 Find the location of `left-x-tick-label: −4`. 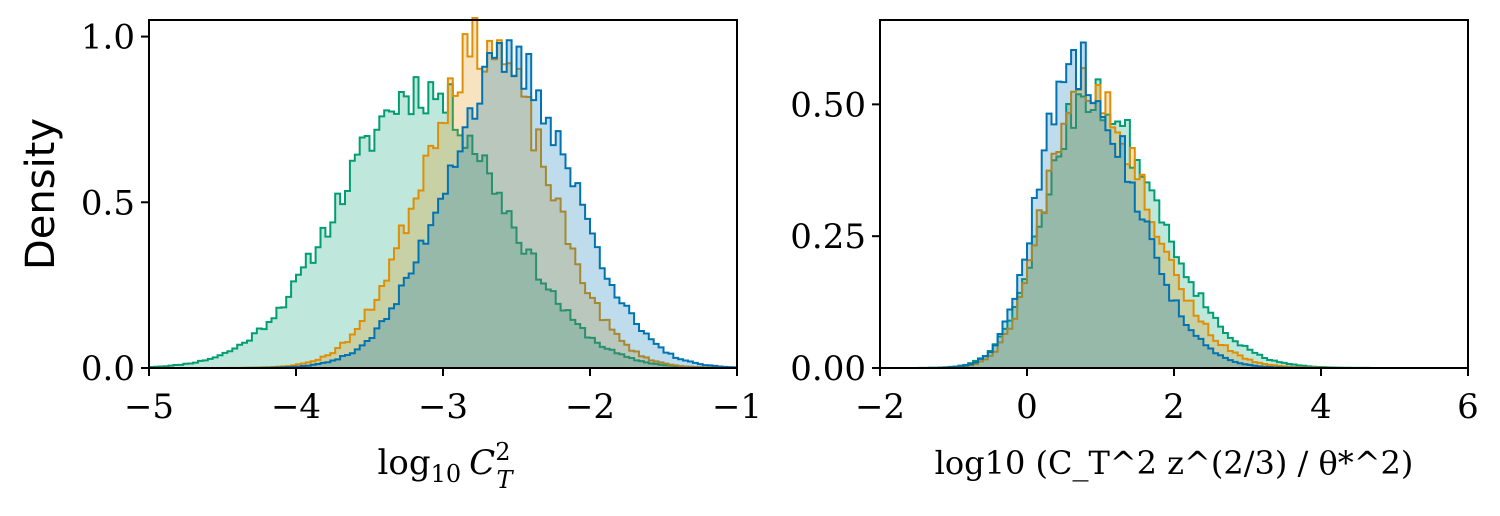

left-x-tick-label: −4 is located at coordinates (296, 407).